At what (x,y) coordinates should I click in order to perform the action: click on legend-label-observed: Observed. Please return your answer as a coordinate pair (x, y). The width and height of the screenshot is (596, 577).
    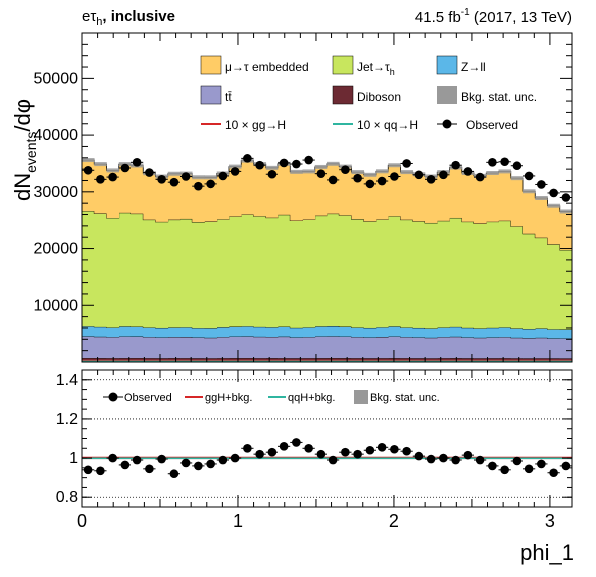
    Looking at the image, I should click on (492, 125).